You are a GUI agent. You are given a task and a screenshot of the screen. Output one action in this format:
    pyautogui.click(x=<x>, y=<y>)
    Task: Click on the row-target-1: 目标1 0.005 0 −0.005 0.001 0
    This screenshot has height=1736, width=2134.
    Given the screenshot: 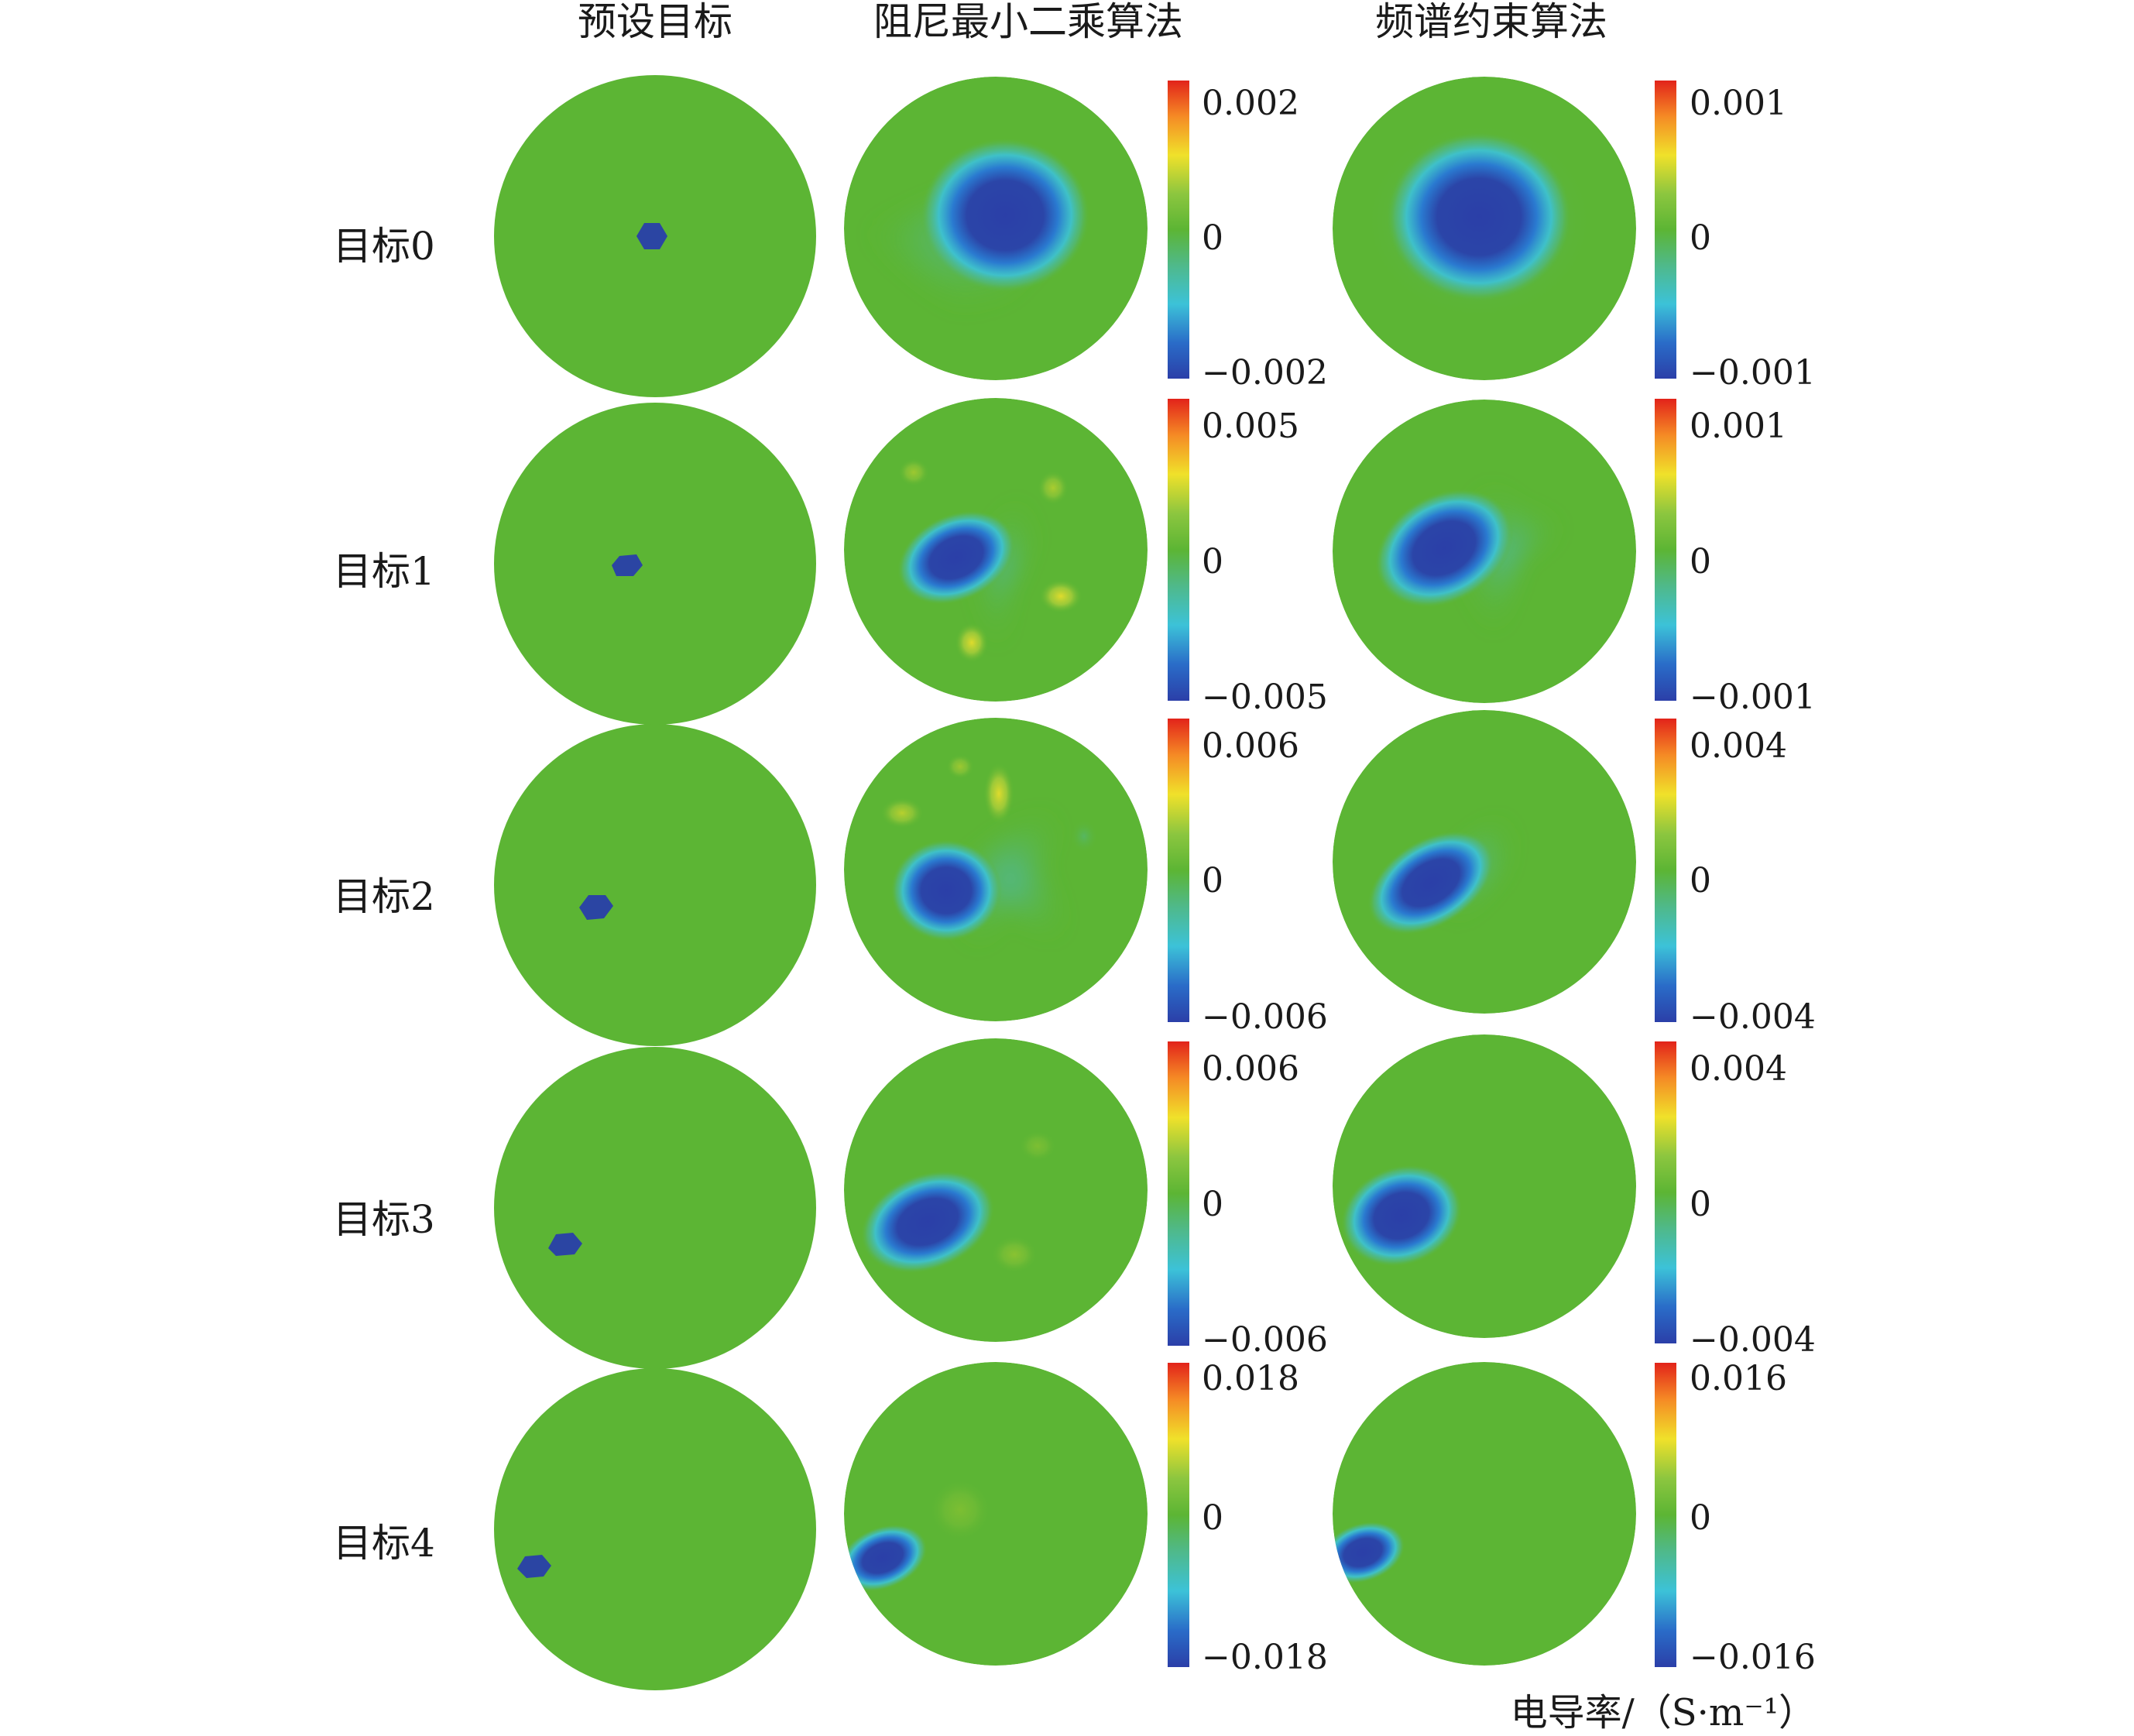 What is the action you would take?
    pyautogui.click(x=1074, y=561)
    